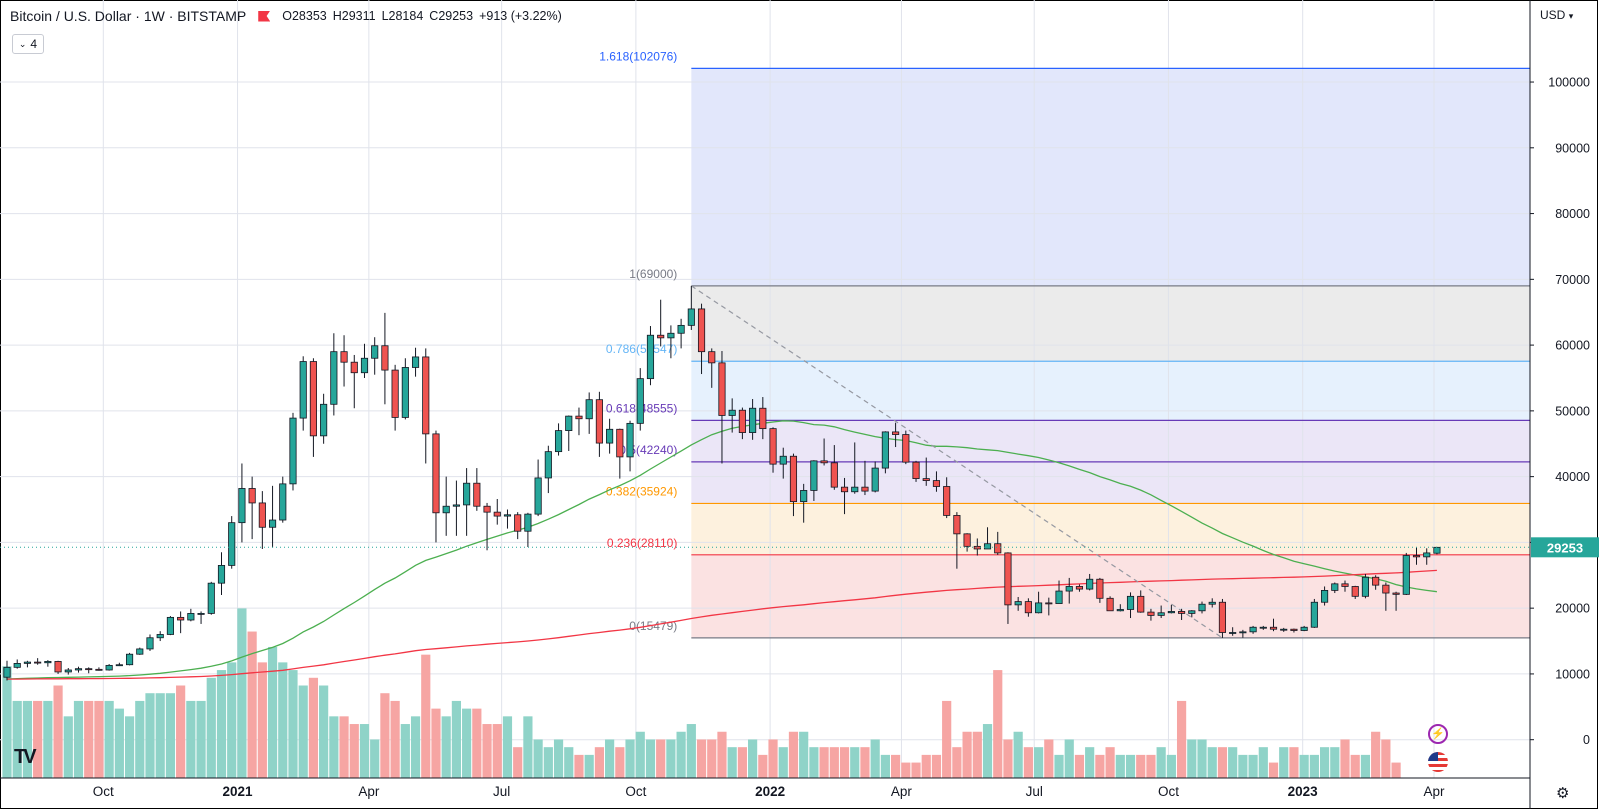  What do you see at coordinates (1438, 734) in the screenshot?
I see `lightning-icon: ⚡` at bounding box center [1438, 734].